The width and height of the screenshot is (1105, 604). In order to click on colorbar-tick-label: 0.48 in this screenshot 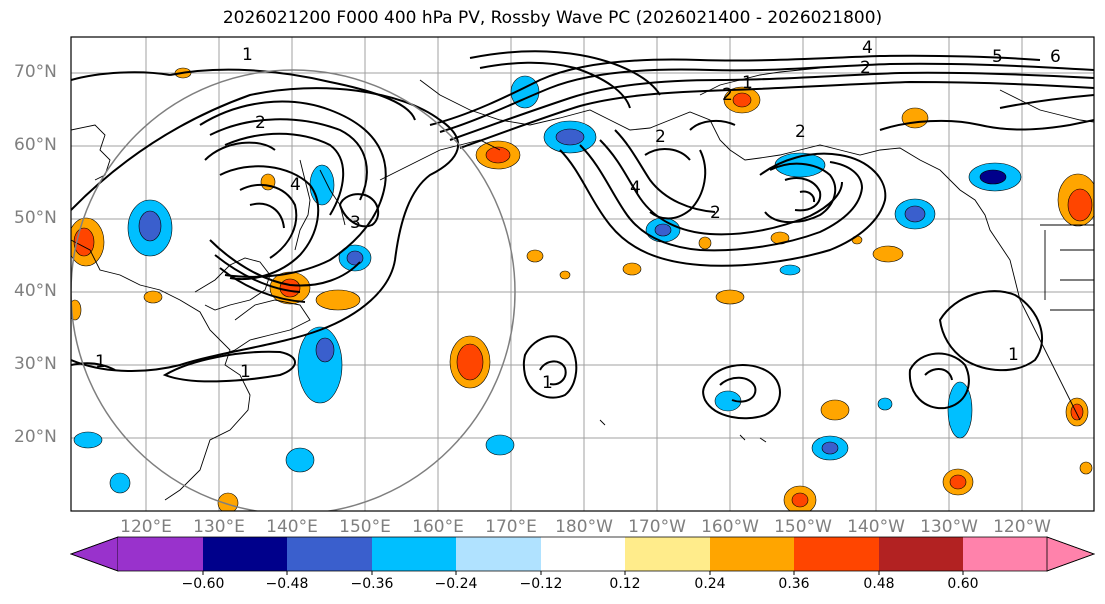, I will do `click(879, 584)`.